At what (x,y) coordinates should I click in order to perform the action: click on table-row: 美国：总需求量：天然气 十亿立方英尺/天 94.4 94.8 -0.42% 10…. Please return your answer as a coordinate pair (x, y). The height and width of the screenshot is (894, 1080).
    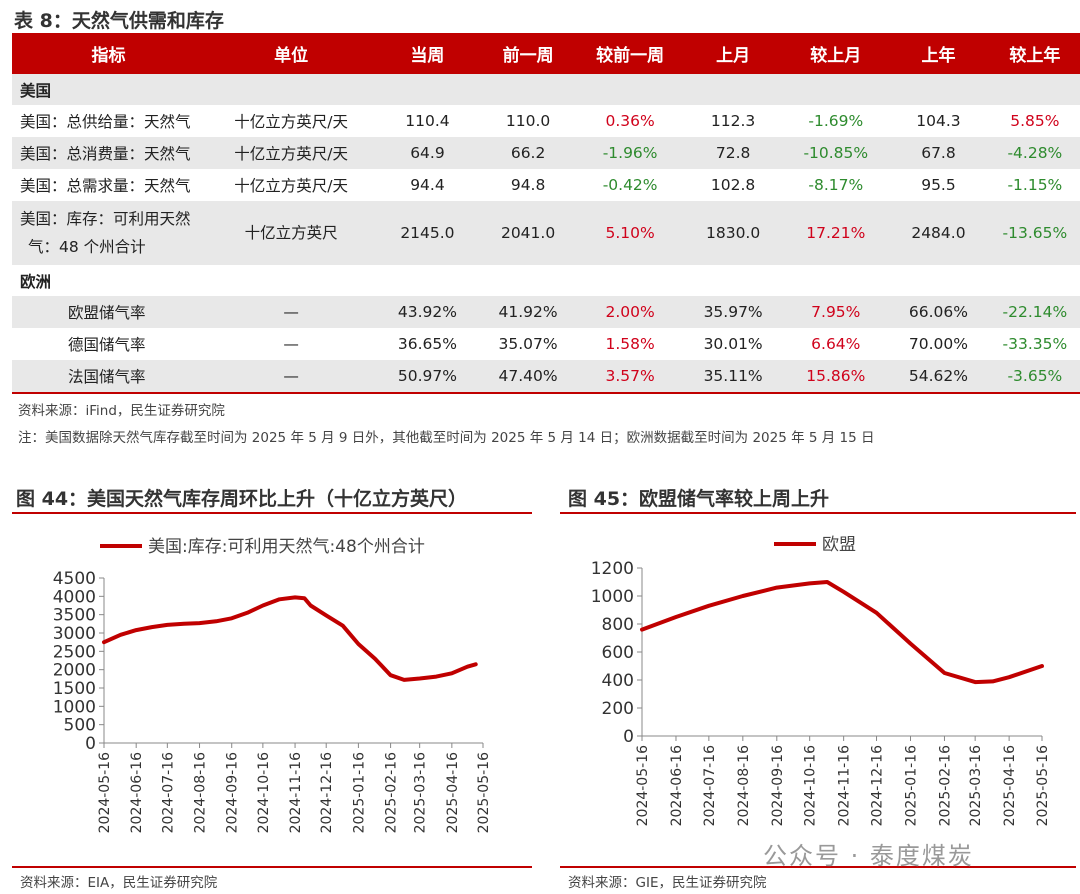
    Looking at the image, I should click on (546, 185).